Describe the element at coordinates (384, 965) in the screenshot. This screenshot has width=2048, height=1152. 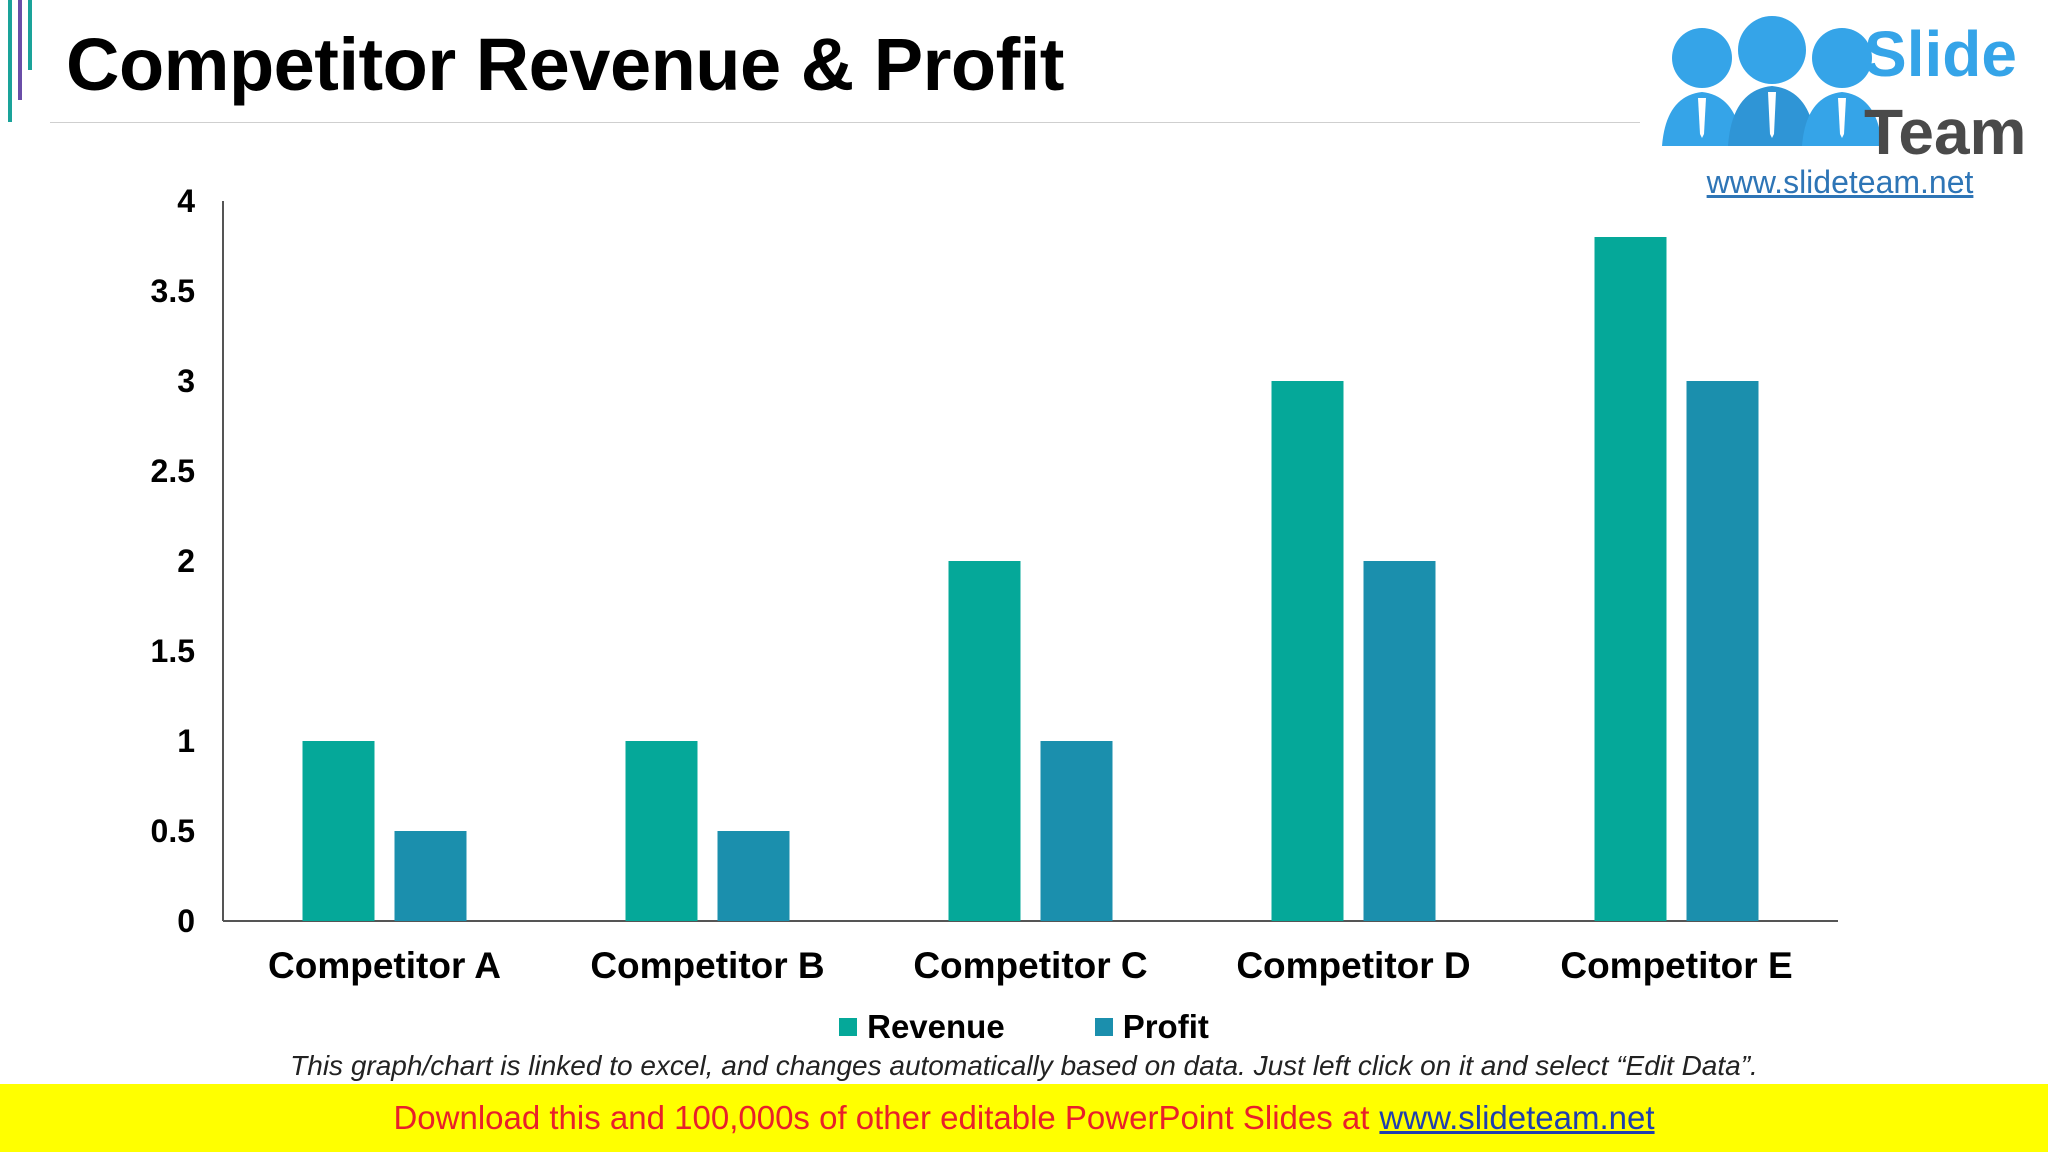
I see `x-category-label: Competitor A` at that location.